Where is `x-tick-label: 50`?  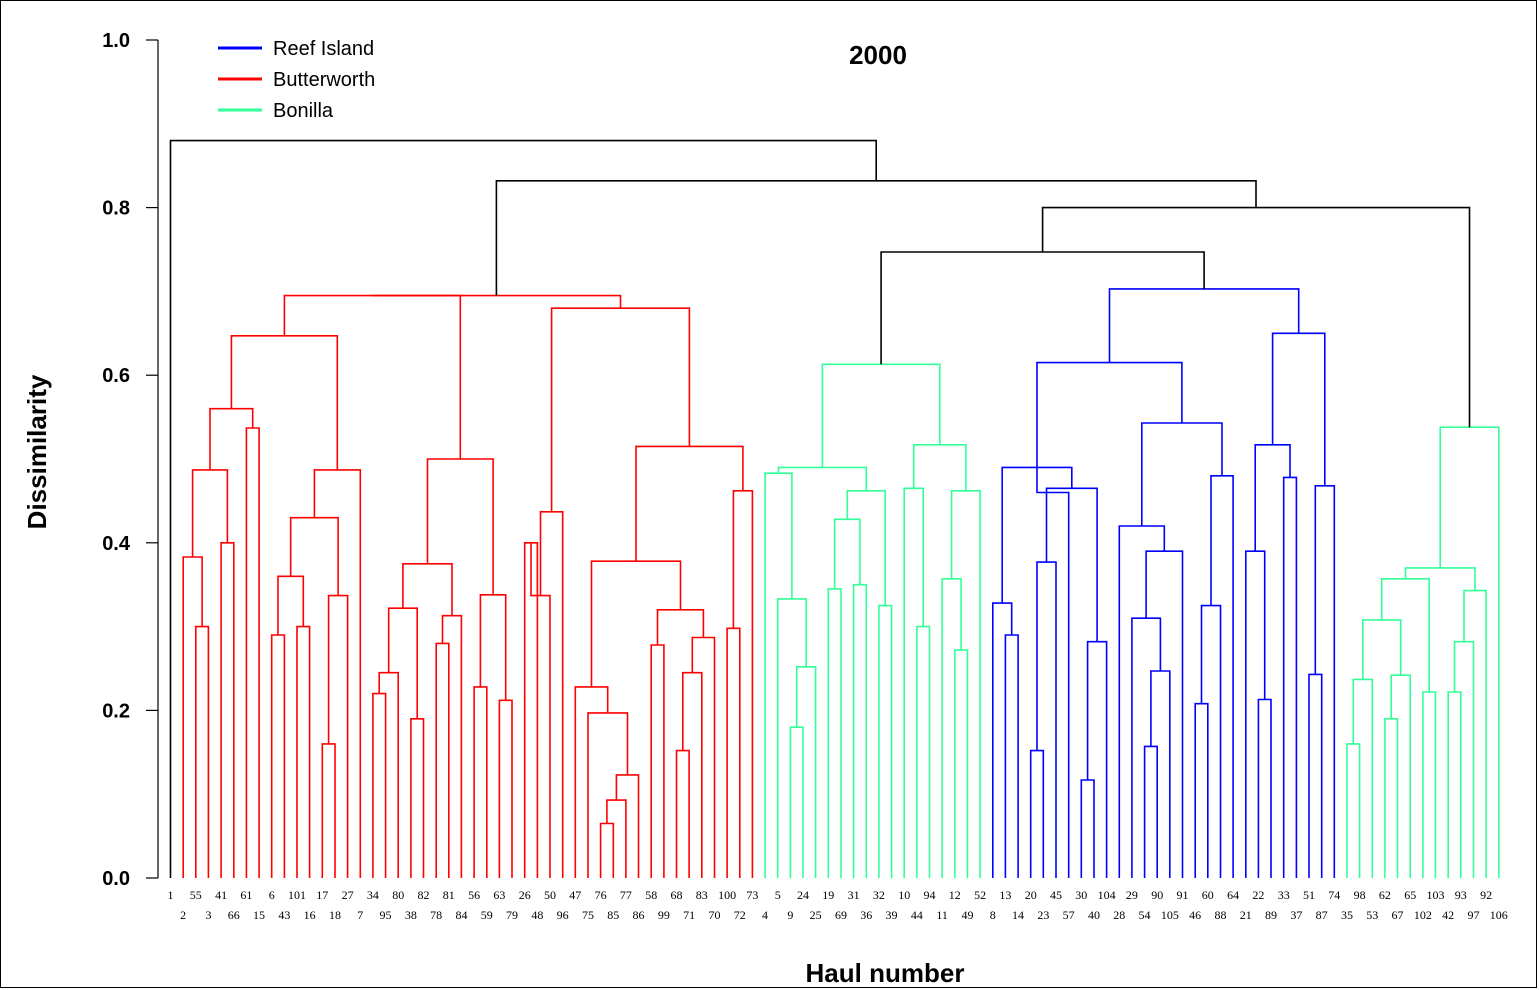
x-tick-label: 50 is located at coordinates (550, 895).